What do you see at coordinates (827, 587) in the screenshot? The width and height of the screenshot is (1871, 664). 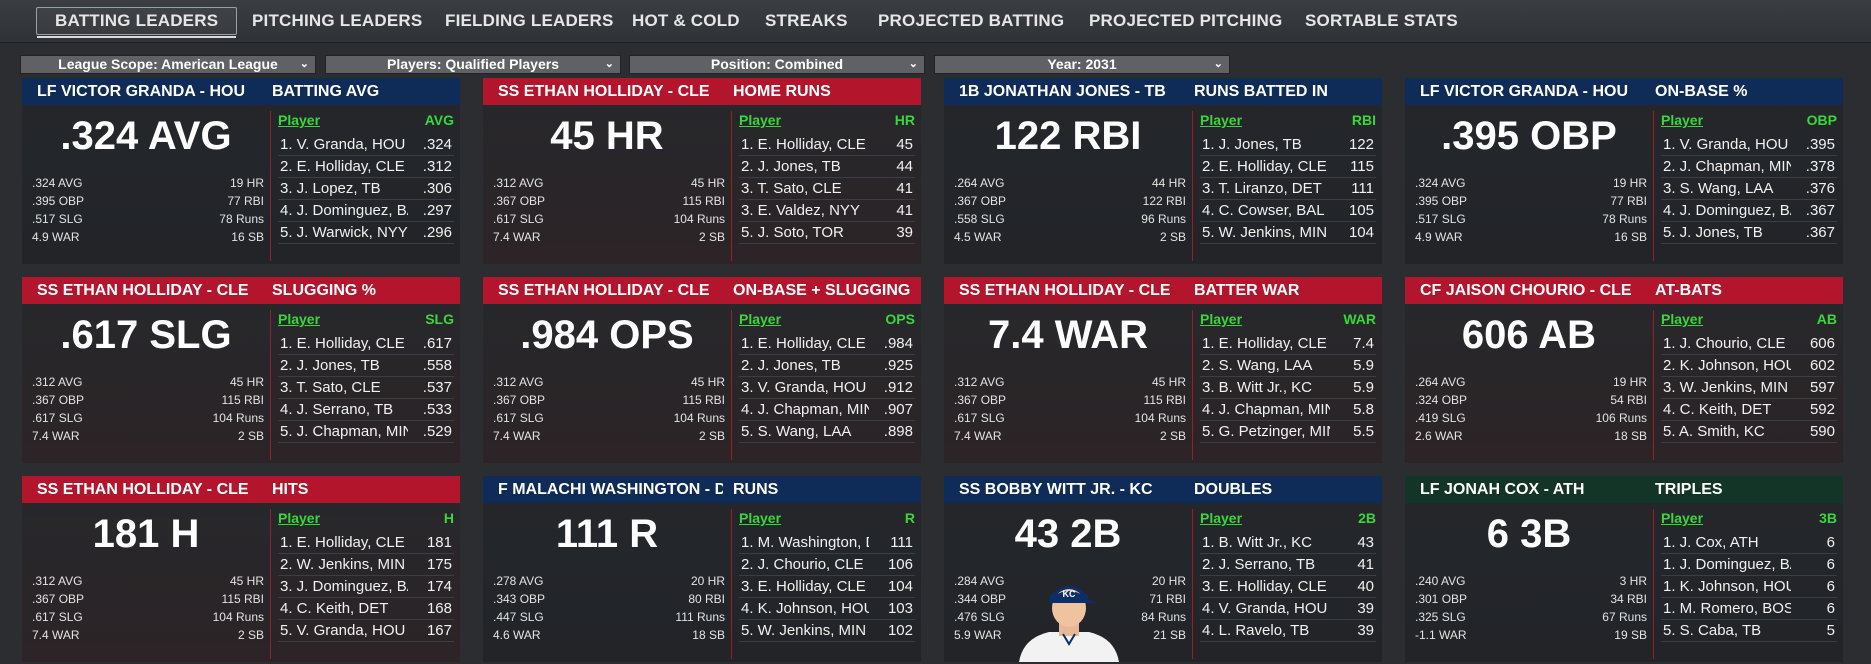 I see `leaderboard-row: 3. E. Holliday, CLE 104` at bounding box center [827, 587].